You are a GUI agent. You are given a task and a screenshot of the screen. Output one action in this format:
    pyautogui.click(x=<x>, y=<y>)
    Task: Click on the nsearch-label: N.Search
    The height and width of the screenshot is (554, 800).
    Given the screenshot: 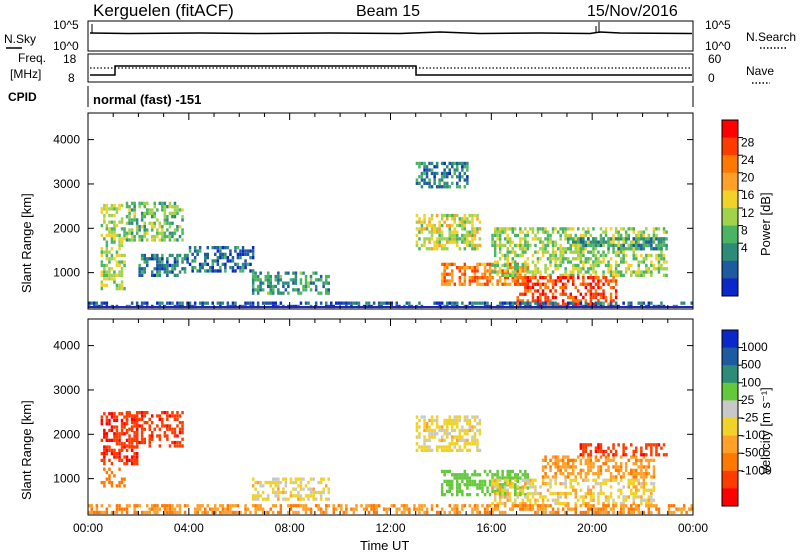 What is the action you would take?
    pyautogui.click(x=771, y=37)
    